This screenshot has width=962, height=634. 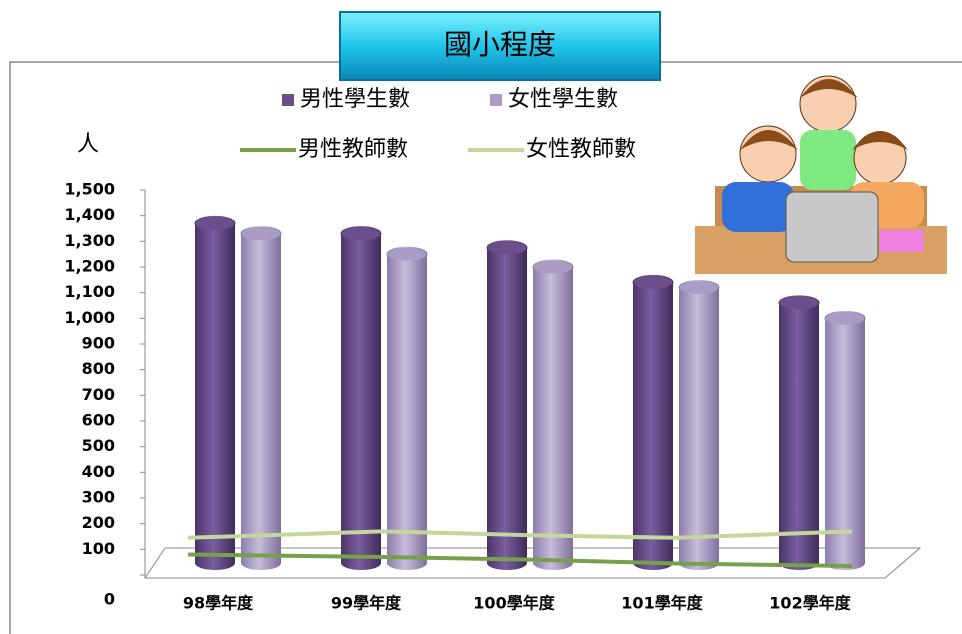 I want to click on y-tick-label: 300, so click(x=98, y=497).